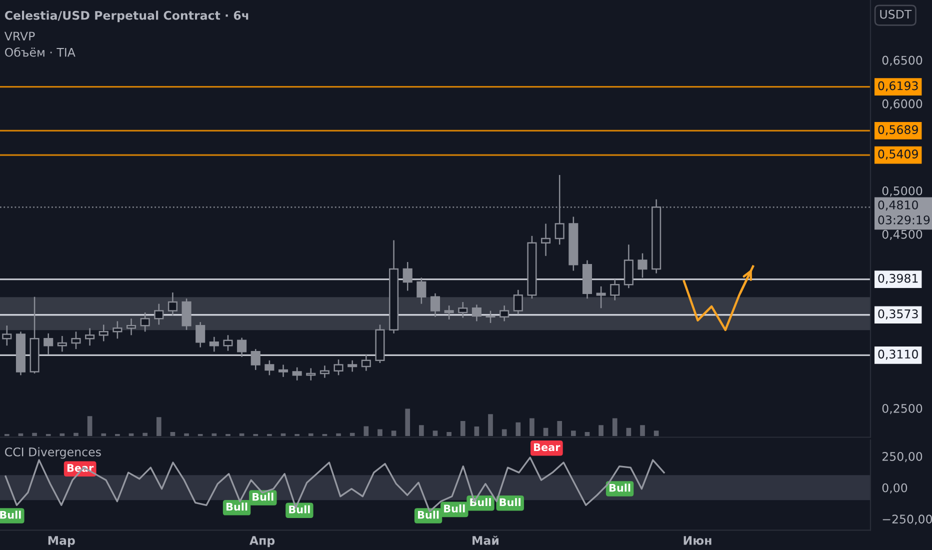  I want to click on text: Celestia/USD Perpetual Contract · 6ч, so click(126, 16).